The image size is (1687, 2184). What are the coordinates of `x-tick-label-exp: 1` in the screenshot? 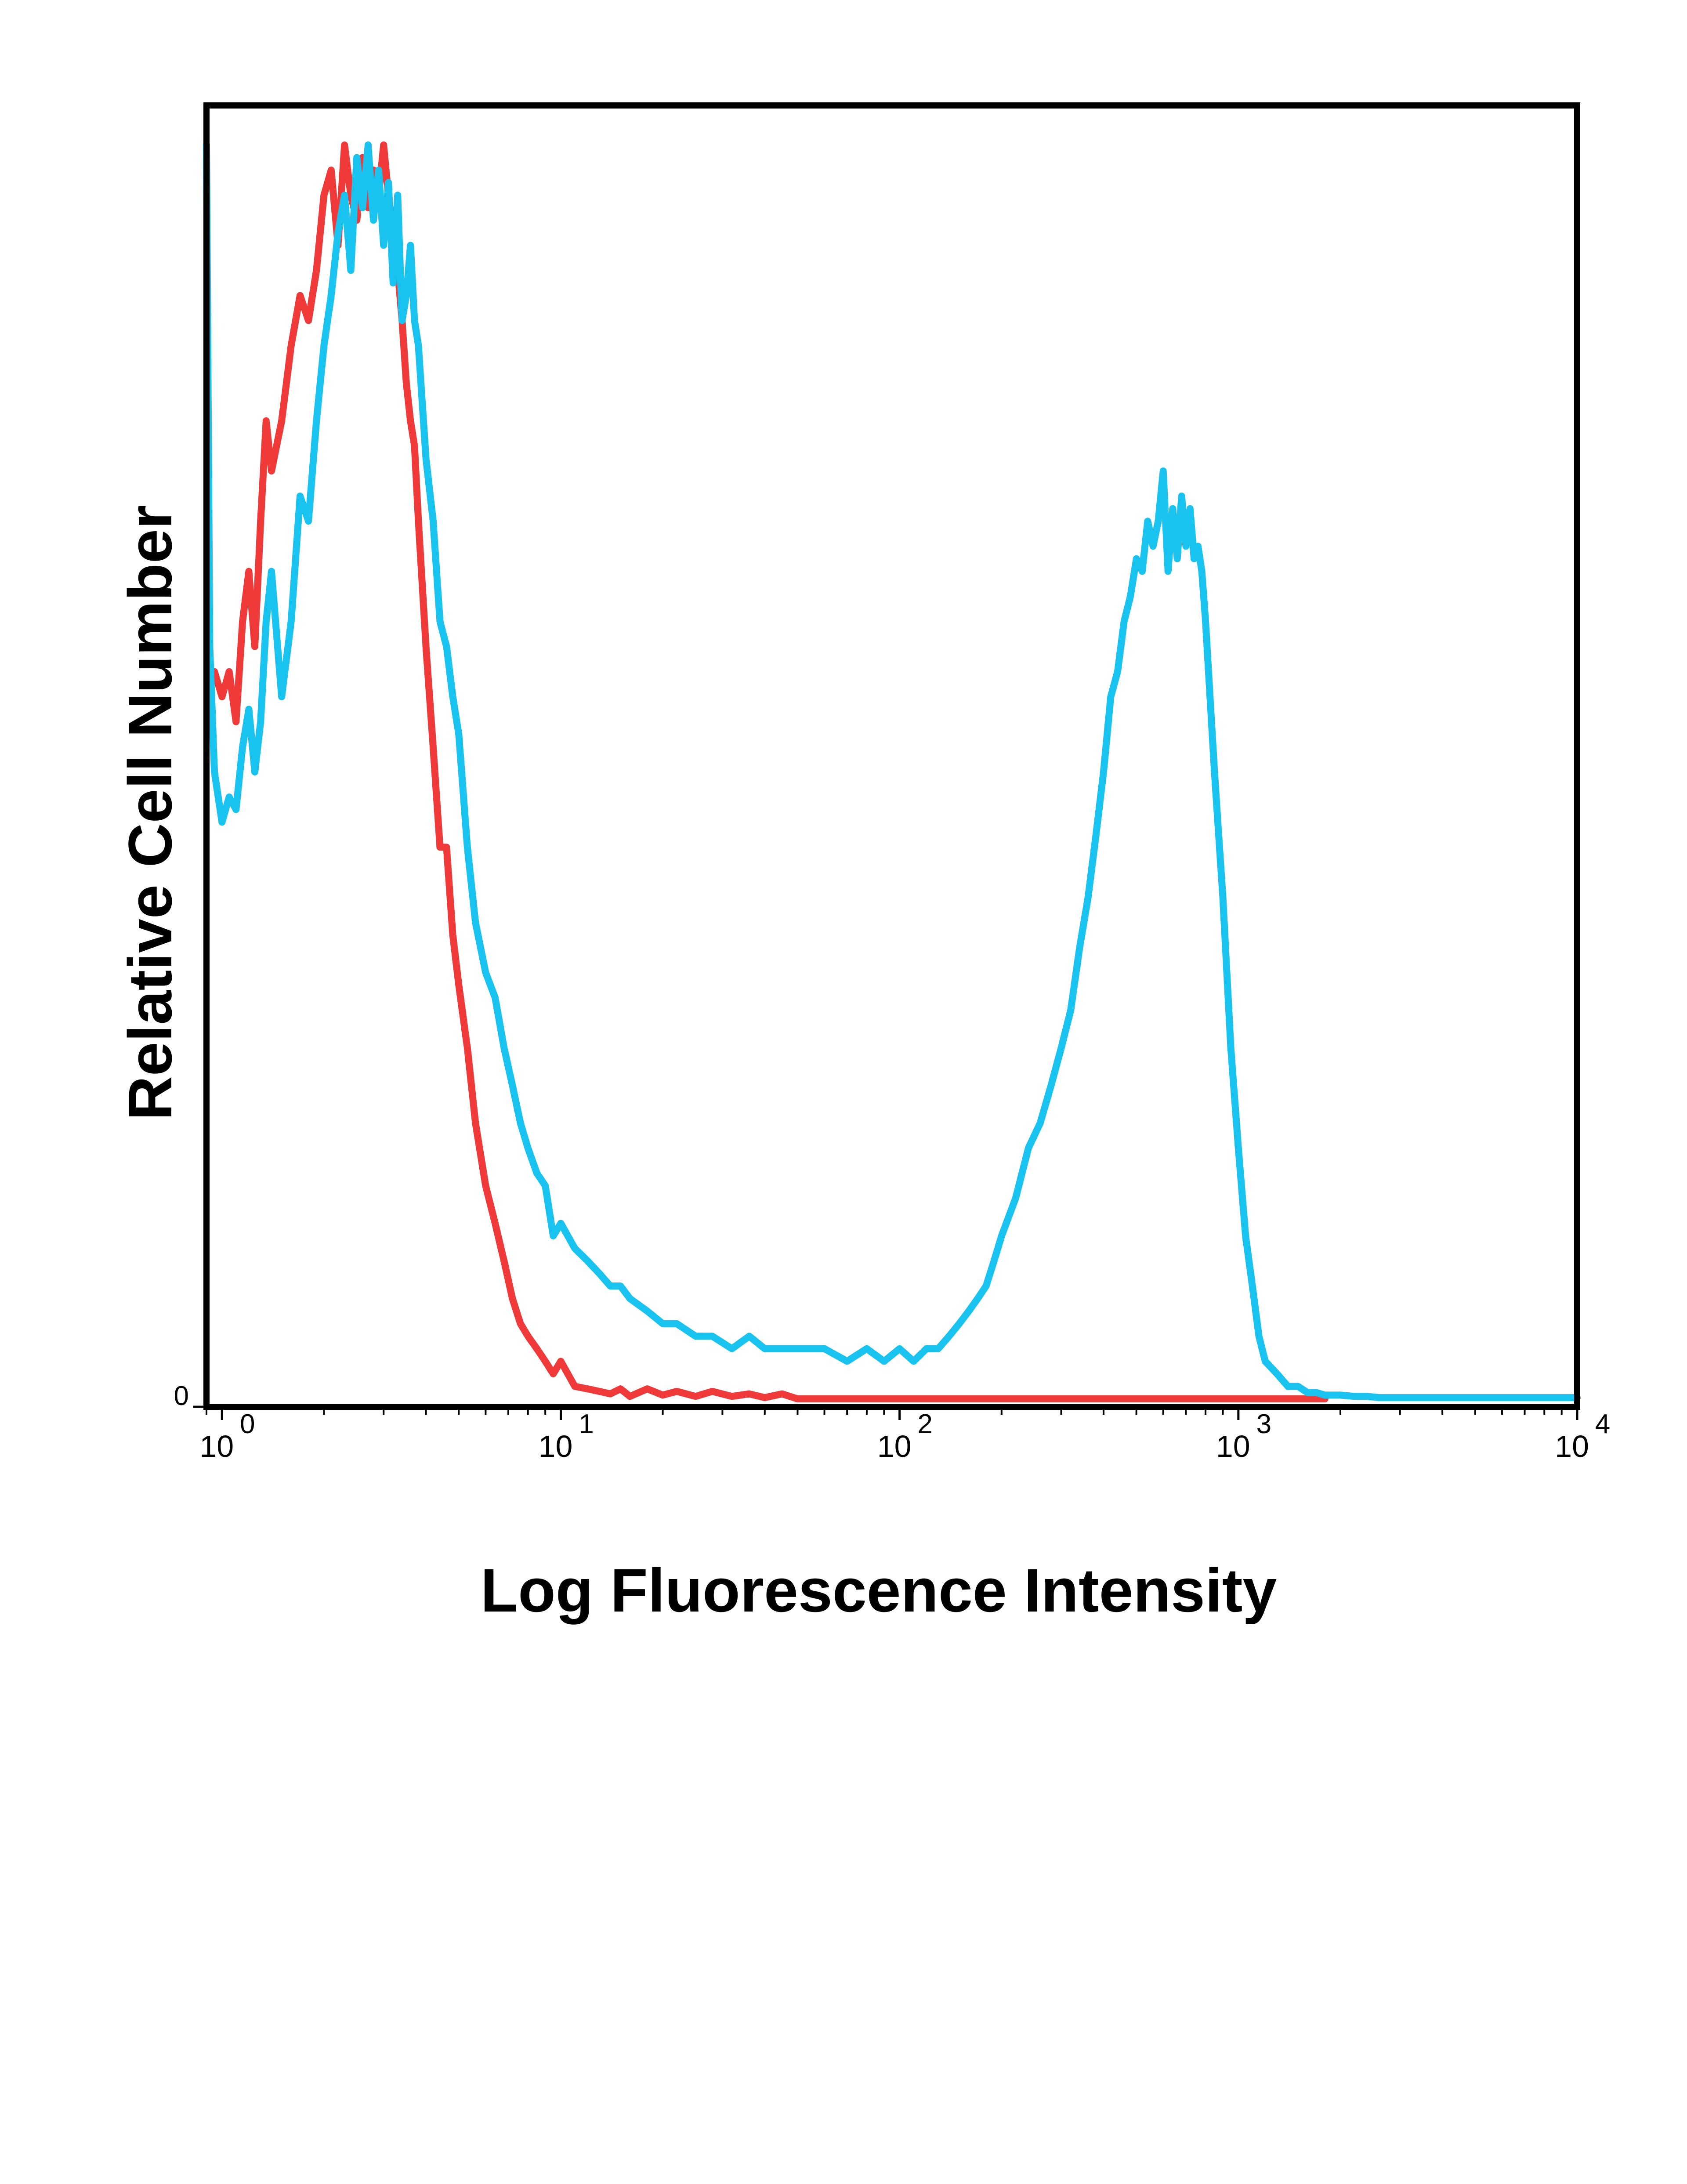 It's located at (586, 1424).